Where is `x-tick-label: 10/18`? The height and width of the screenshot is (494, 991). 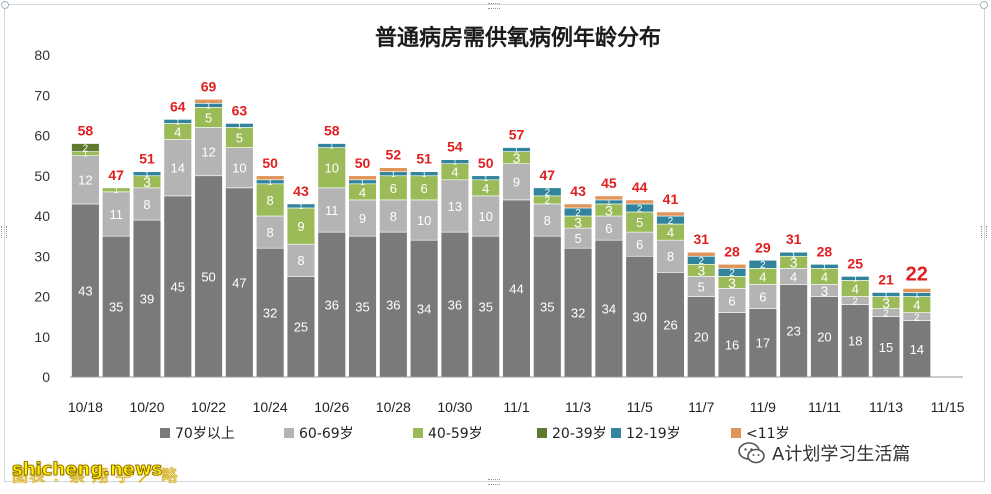
x-tick-label: 10/18 is located at coordinates (85, 407).